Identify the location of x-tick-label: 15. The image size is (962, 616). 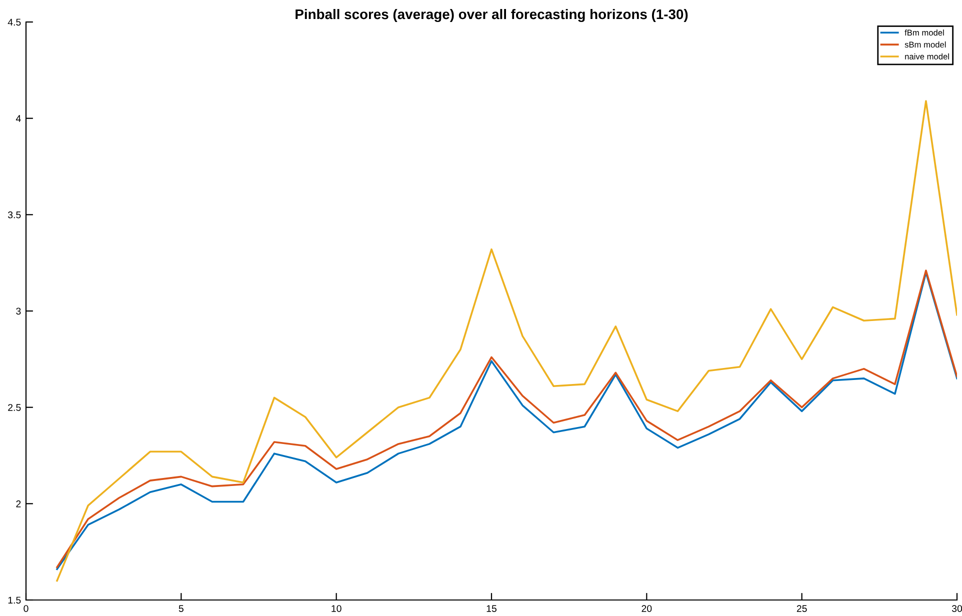
(491, 608).